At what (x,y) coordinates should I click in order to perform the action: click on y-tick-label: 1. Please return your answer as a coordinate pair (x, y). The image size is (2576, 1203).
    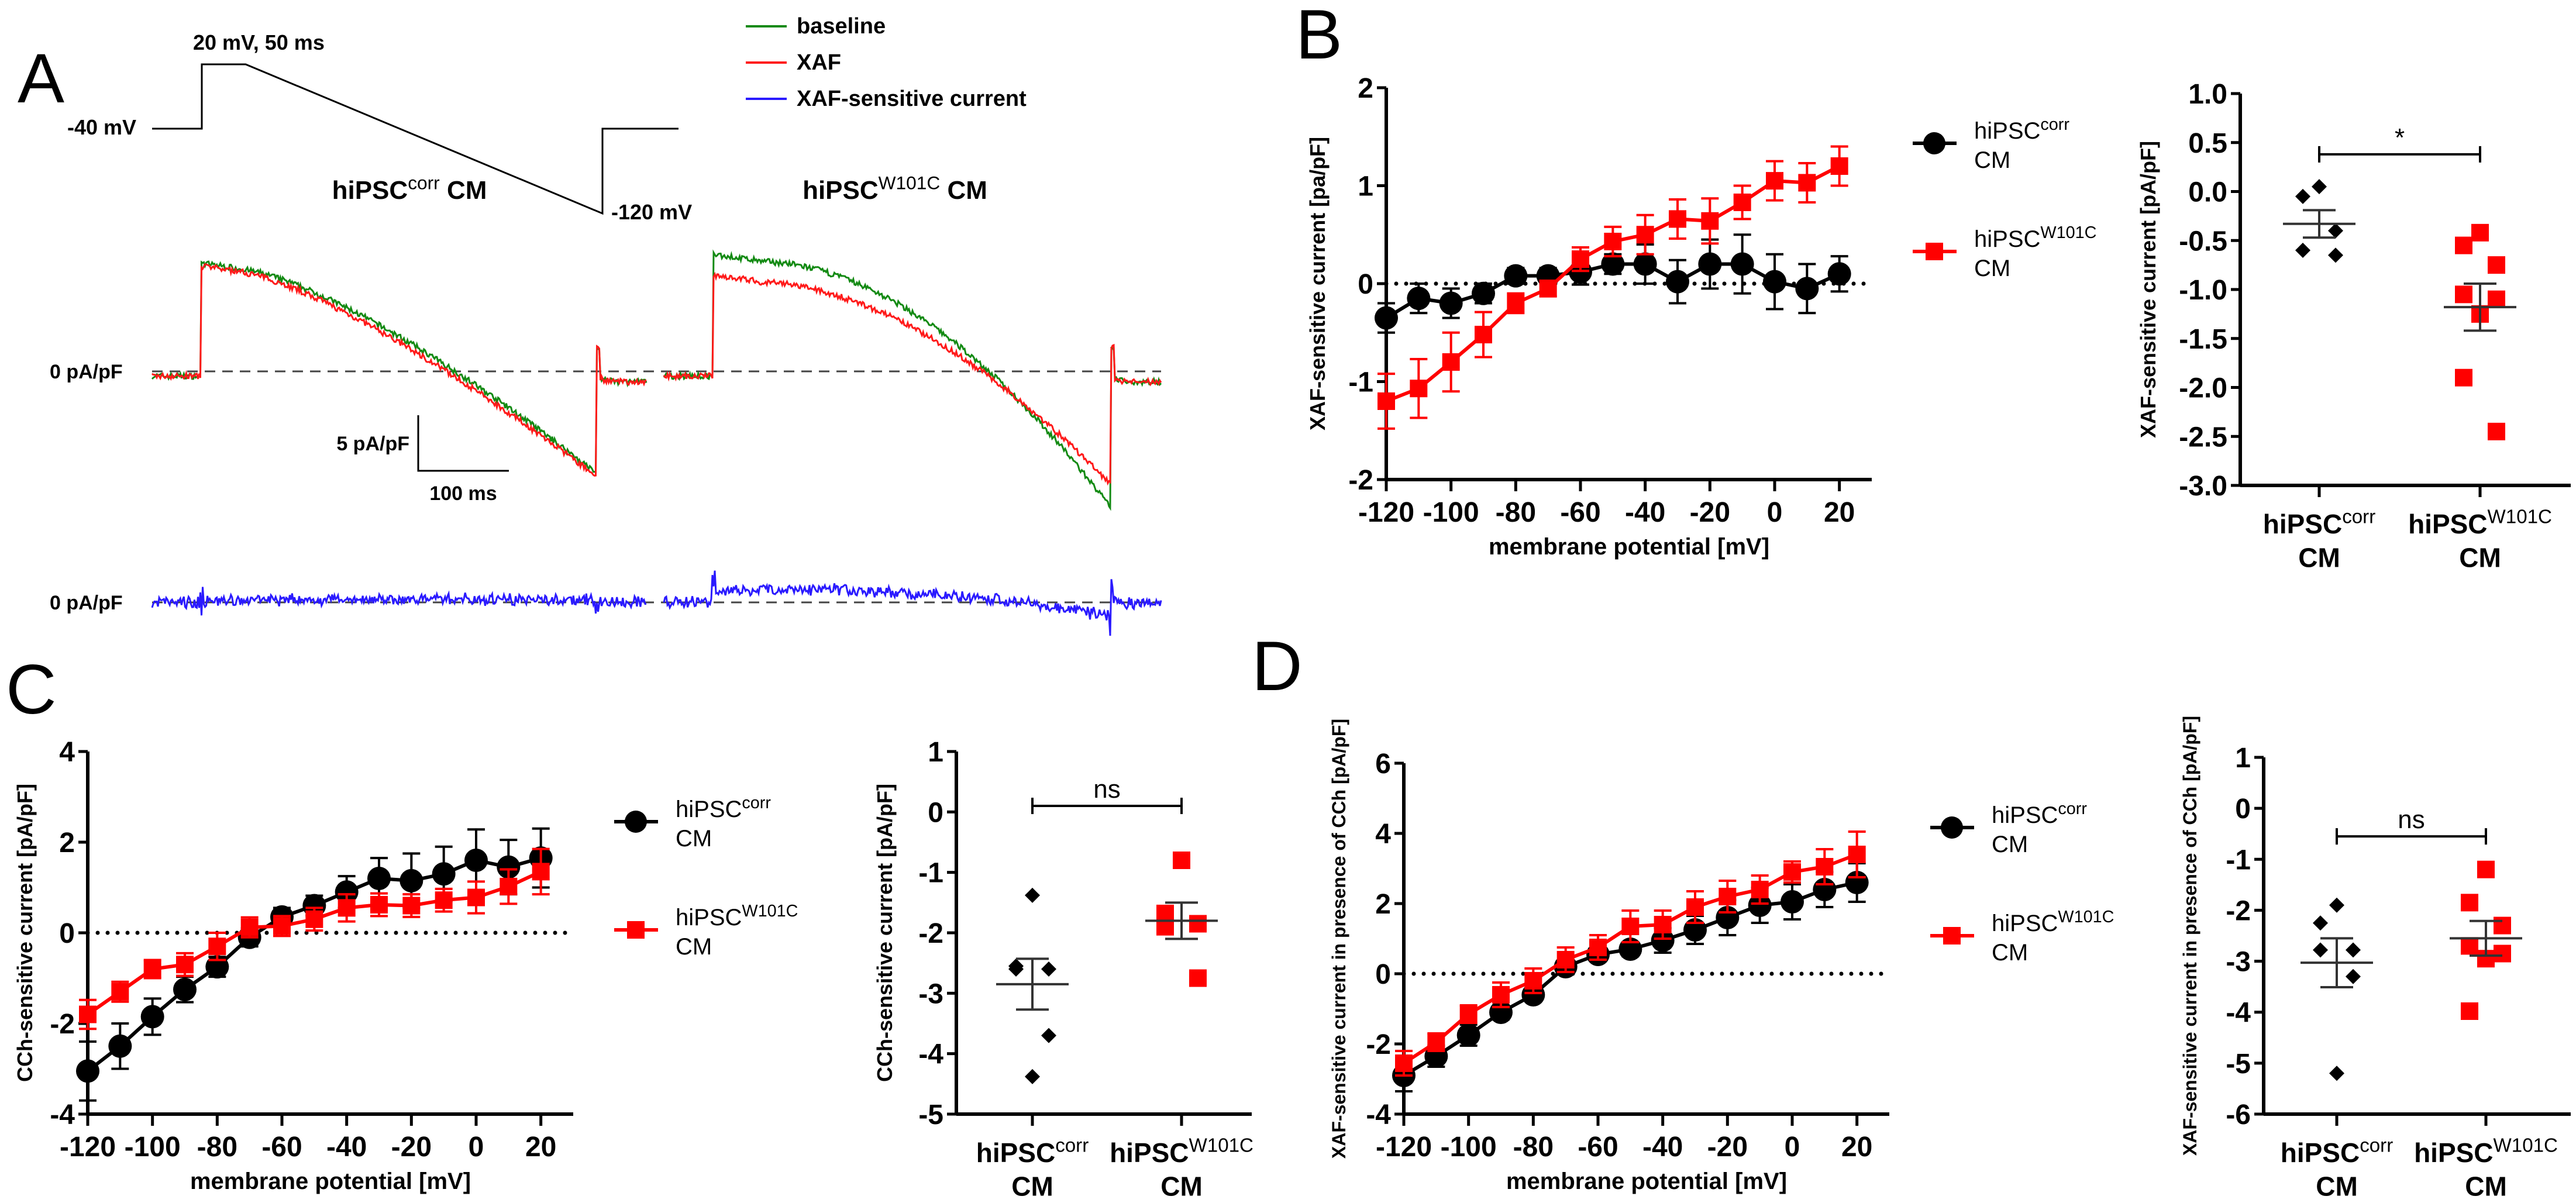
    Looking at the image, I should click on (935, 752).